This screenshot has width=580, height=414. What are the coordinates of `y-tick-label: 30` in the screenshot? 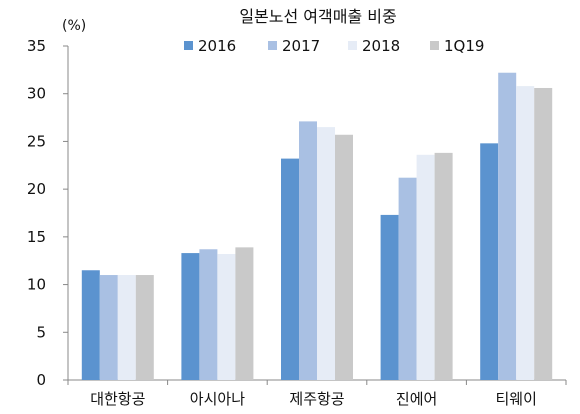 It's located at (36, 94).